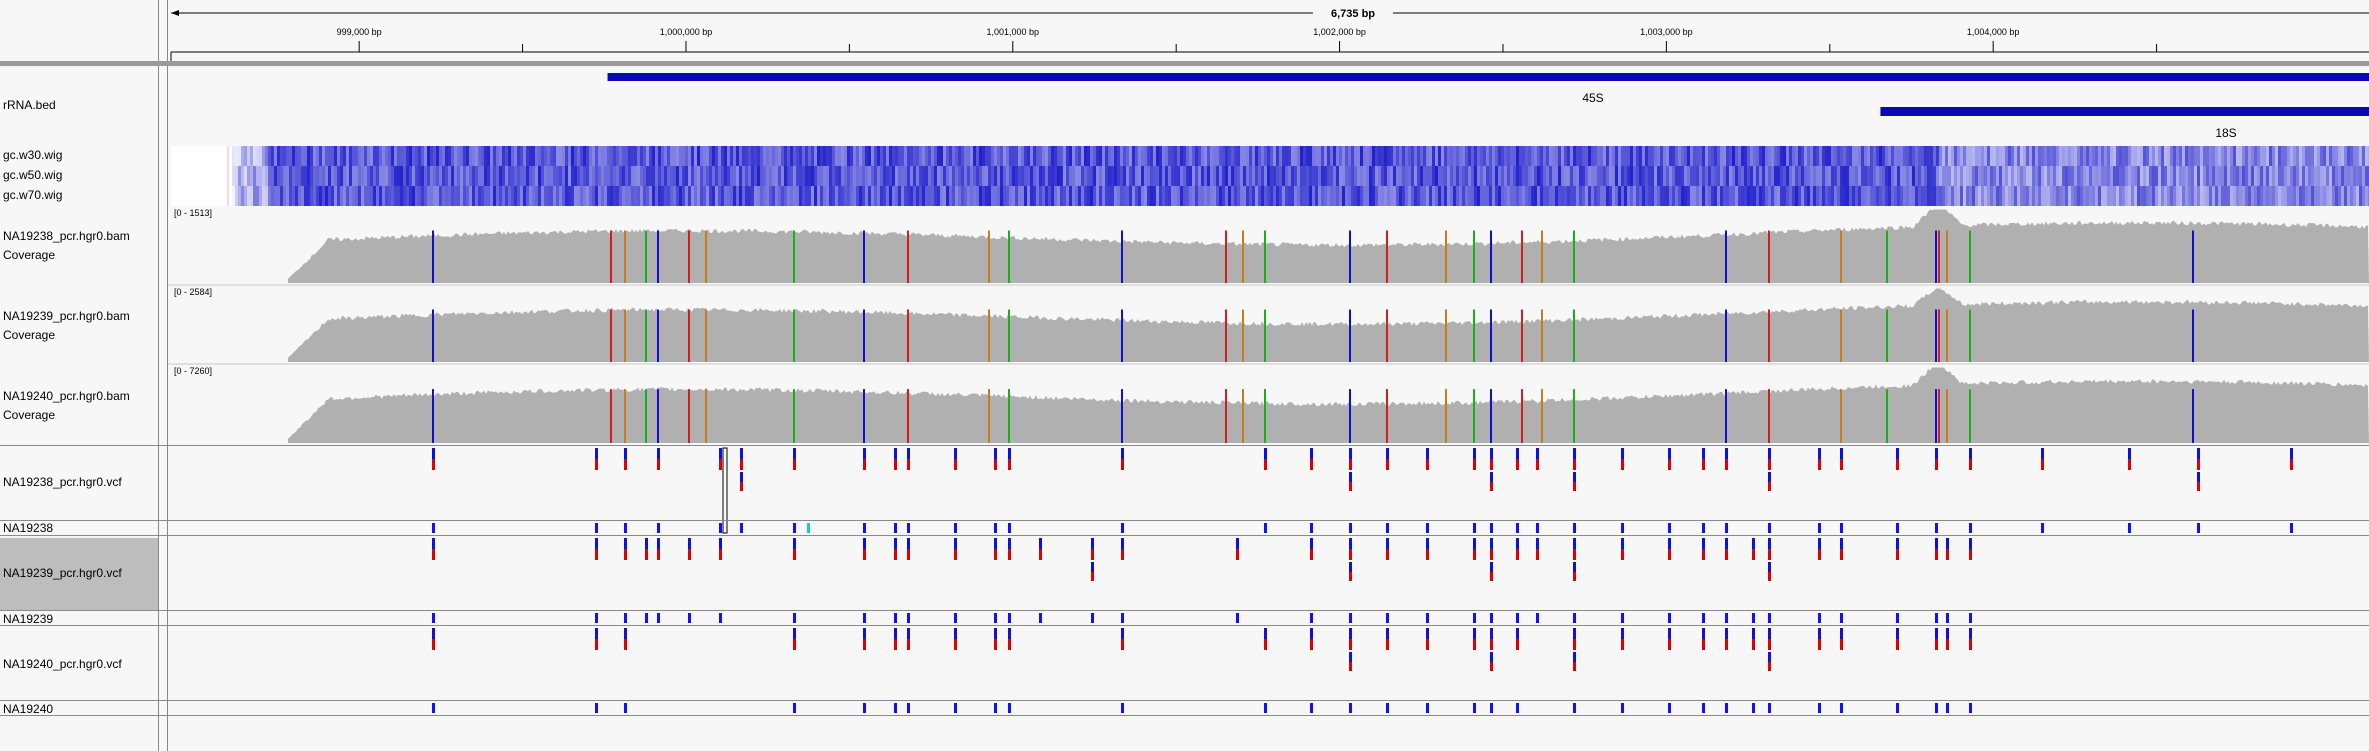 The image size is (2369, 751). I want to click on track-name-gc-w50: gc.w50.wig, so click(33, 175).